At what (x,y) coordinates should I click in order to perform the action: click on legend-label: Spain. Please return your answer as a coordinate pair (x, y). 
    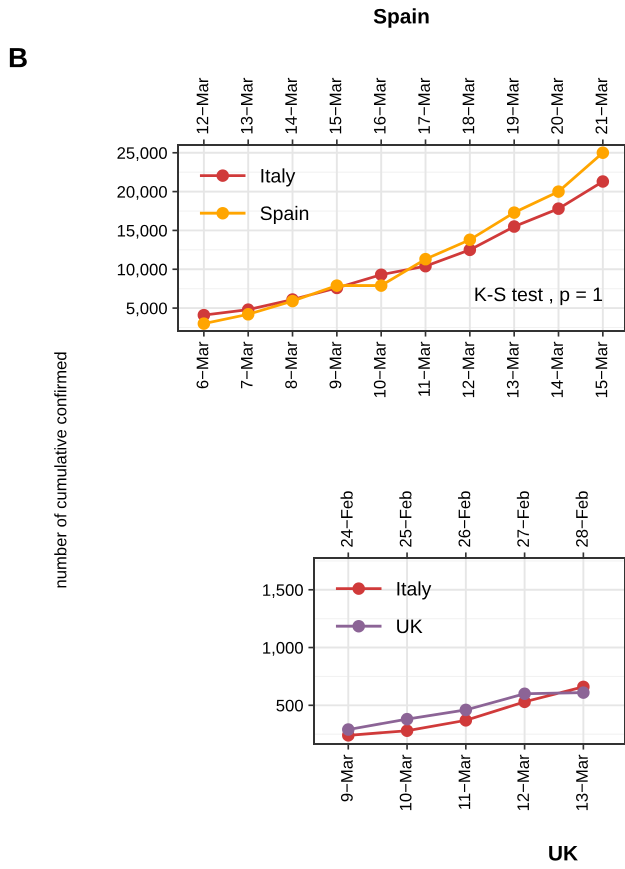
    Looking at the image, I should click on (284, 215).